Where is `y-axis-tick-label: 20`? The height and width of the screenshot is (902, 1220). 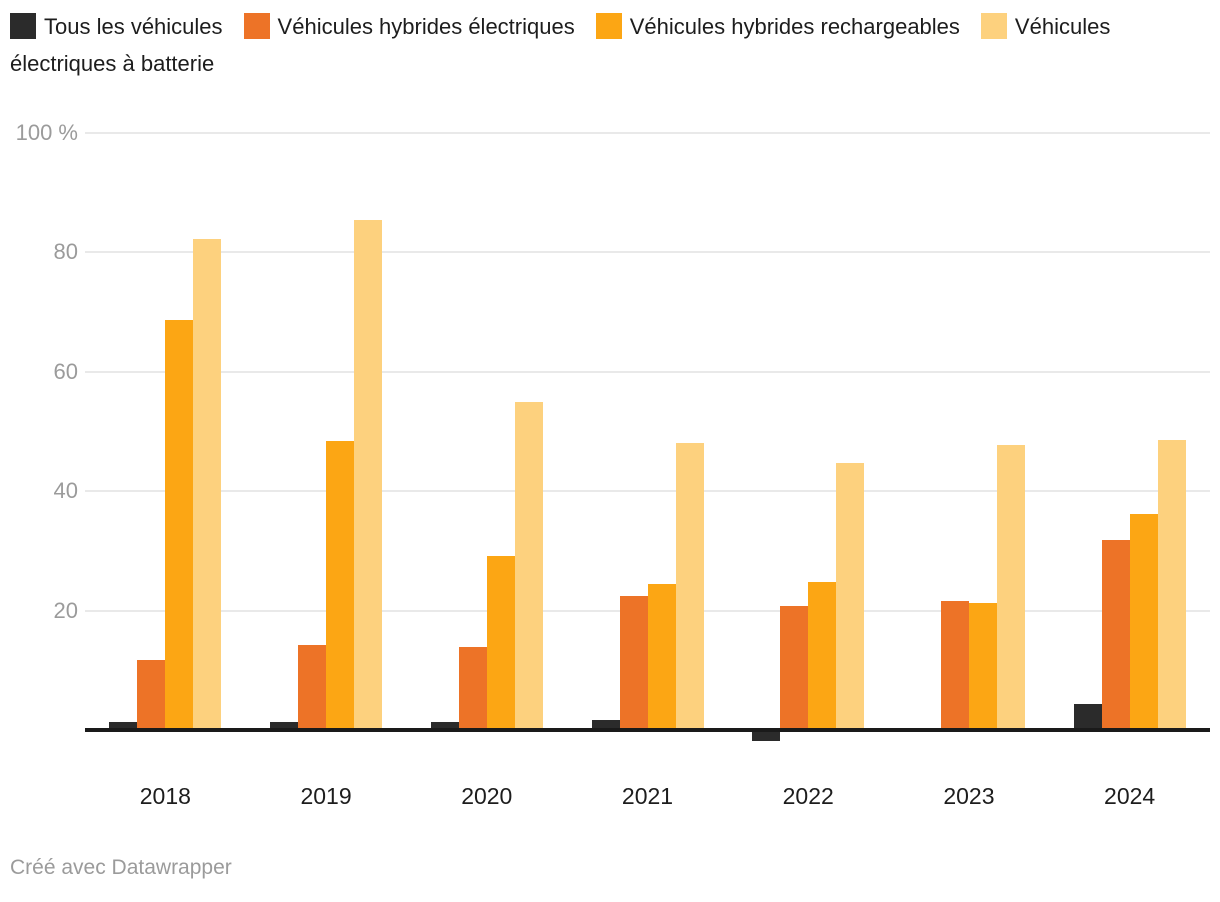
y-axis-tick-label: 20 is located at coordinates (65, 610).